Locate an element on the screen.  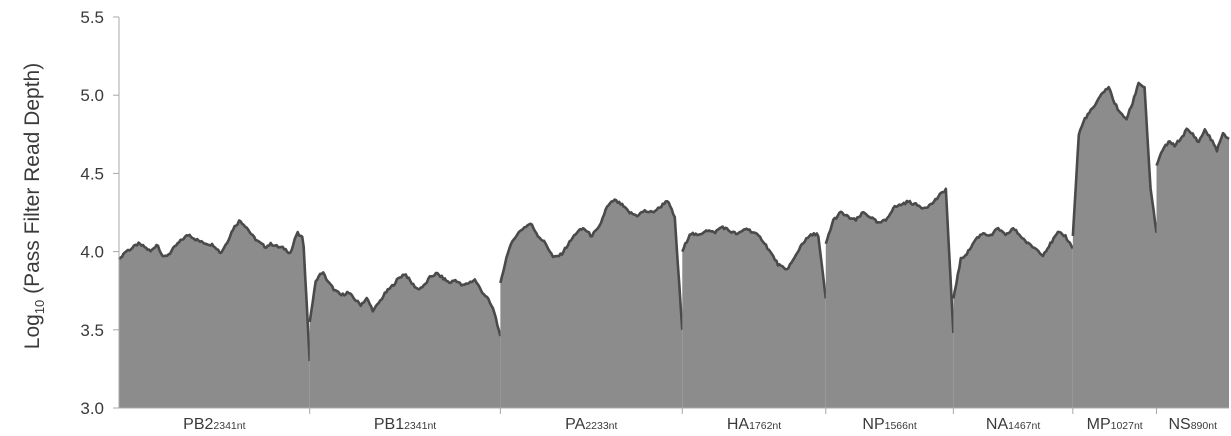
x-category-label-mp: MP1027nt is located at coordinates (1115, 424).